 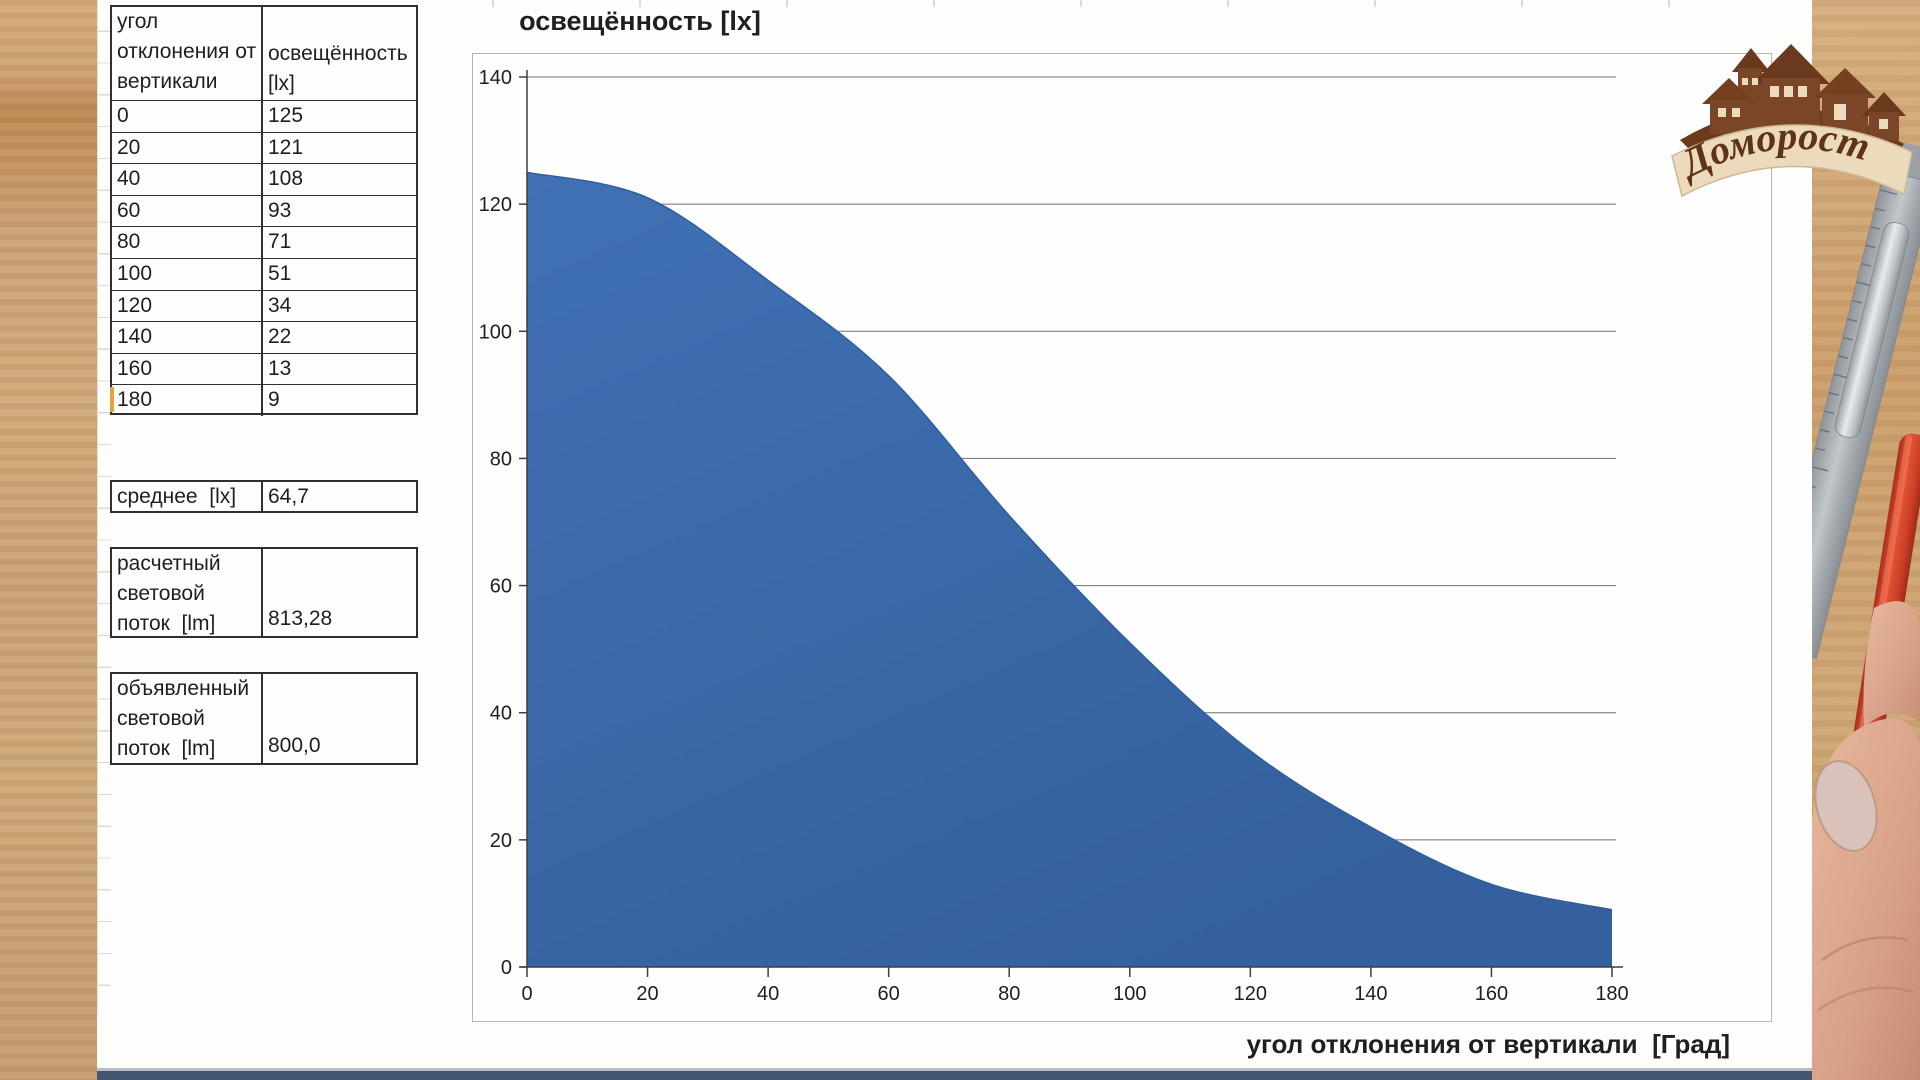 What do you see at coordinates (187, 179) in the screenshot?
I see `angle-cell: 40` at bounding box center [187, 179].